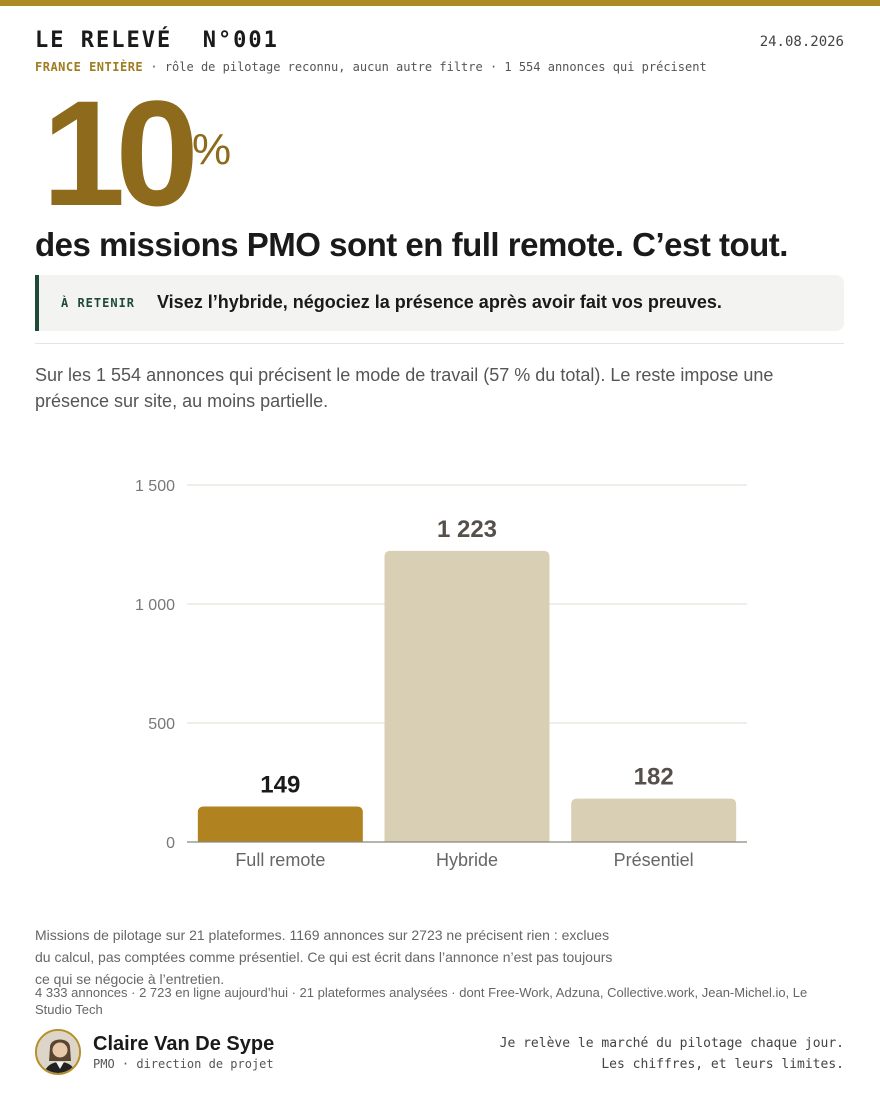 Image resolution: width=880 pixels, height=1100 pixels. What do you see at coordinates (280, 824) in the screenshot?
I see `bar-full-remote` at bounding box center [280, 824].